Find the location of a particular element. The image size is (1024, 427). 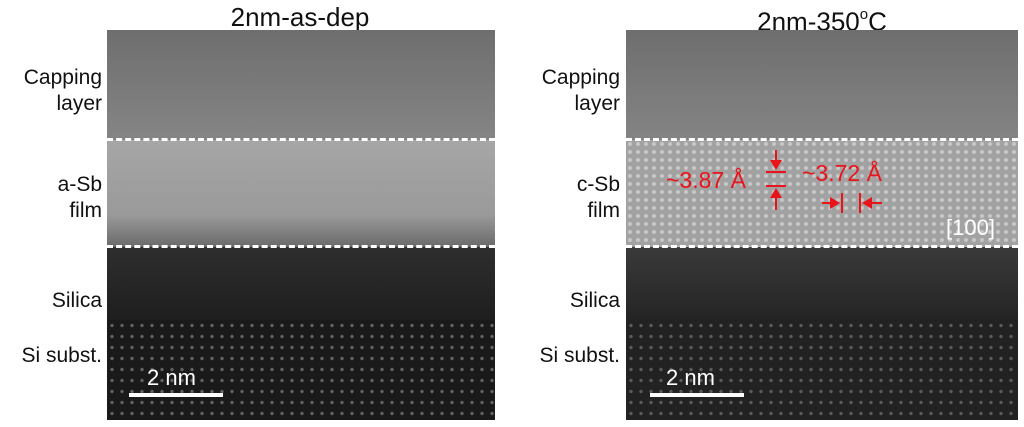

left-capping-line2: layer is located at coordinates (79, 103).